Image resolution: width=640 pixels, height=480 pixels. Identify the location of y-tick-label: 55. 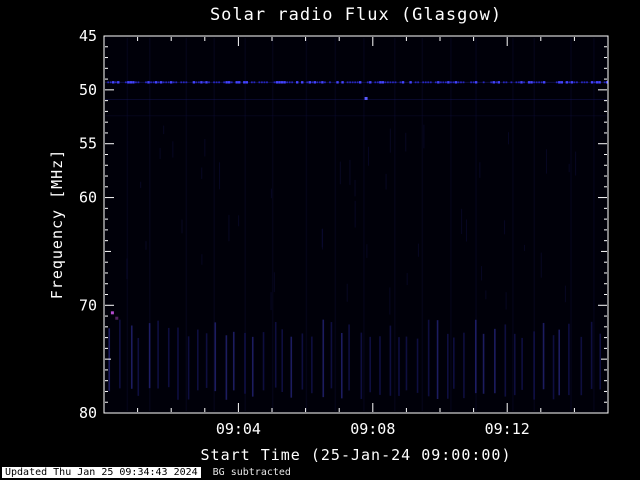
(88, 144).